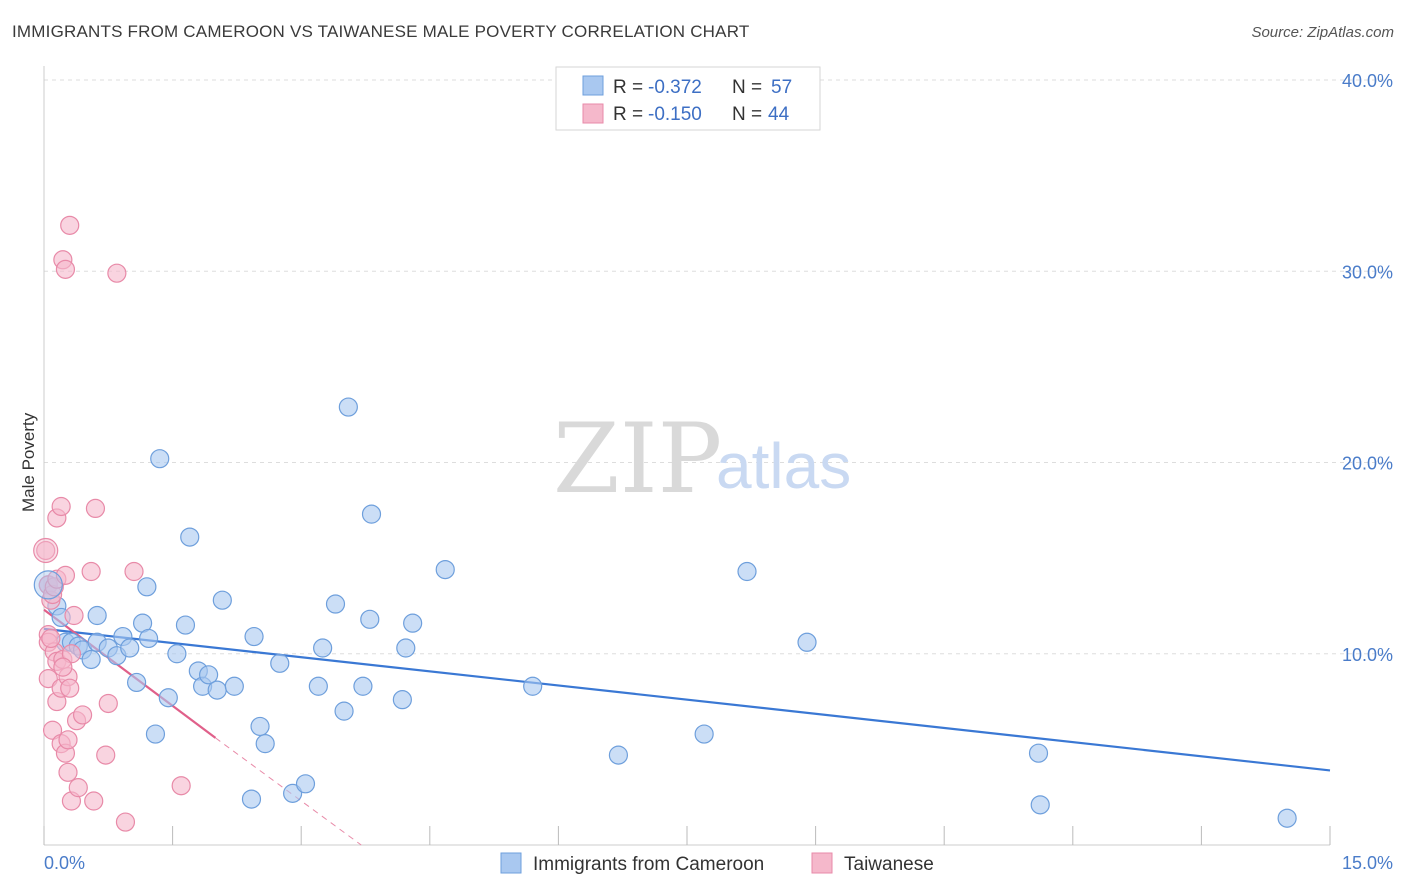 This screenshot has width=1406, height=892. What do you see at coordinates (779, 114) in the screenshot?
I see `stats-n-value-taiwanese: 44` at bounding box center [779, 114].